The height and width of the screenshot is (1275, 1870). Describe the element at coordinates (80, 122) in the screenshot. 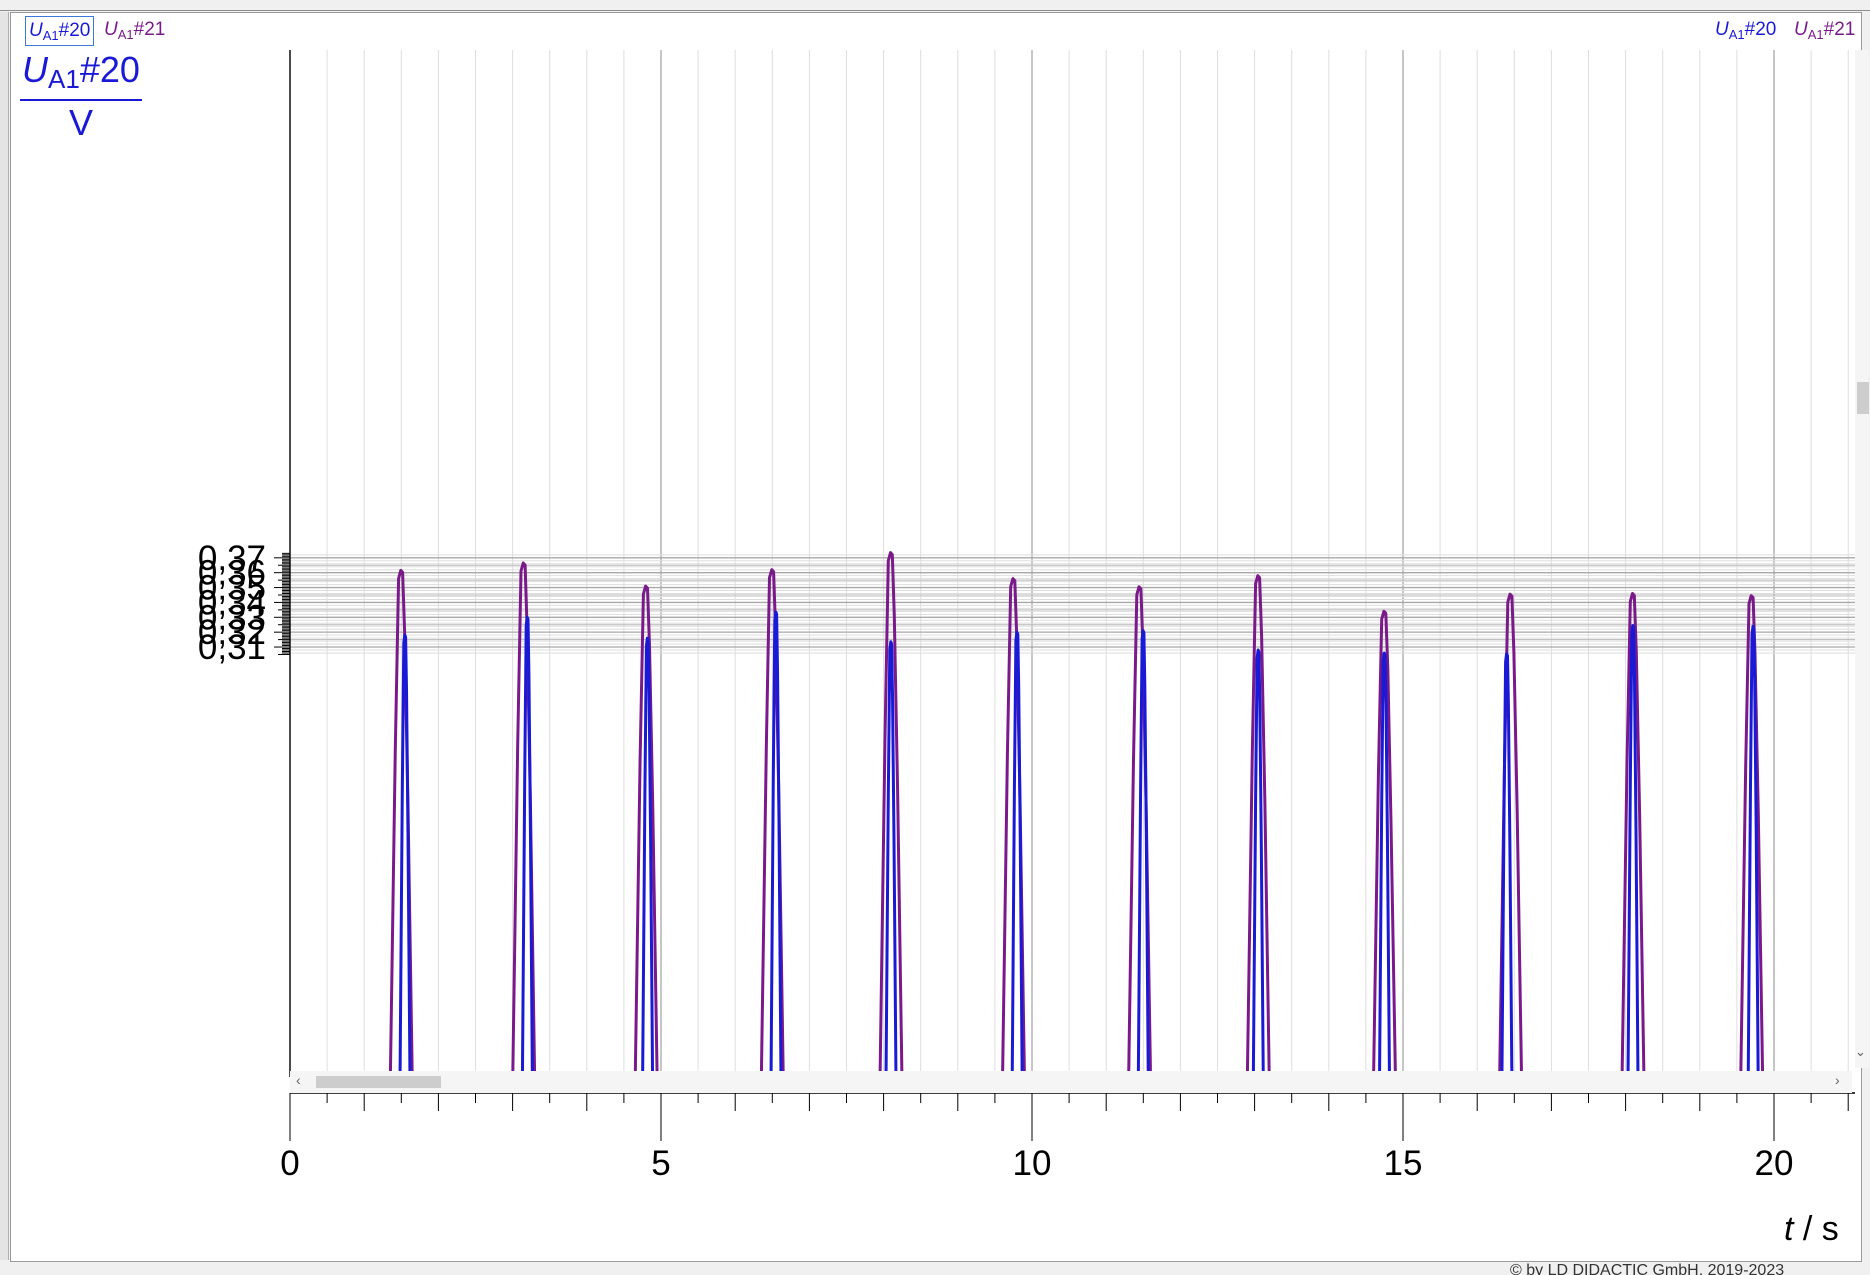

I see `y-axis-unit: V` at that location.